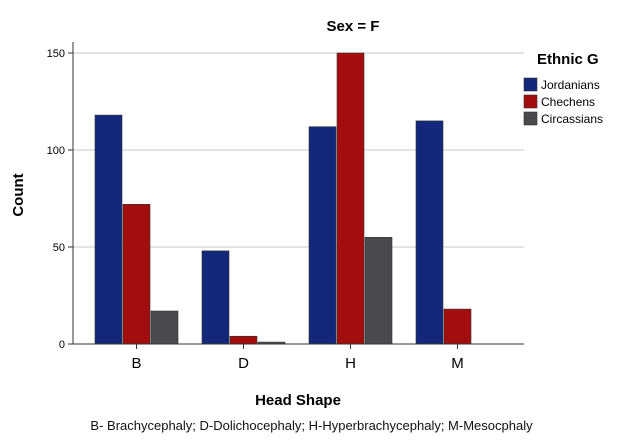 The height and width of the screenshot is (442, 623). I want to click on chart-title: Sex = F, so click(353, 26).